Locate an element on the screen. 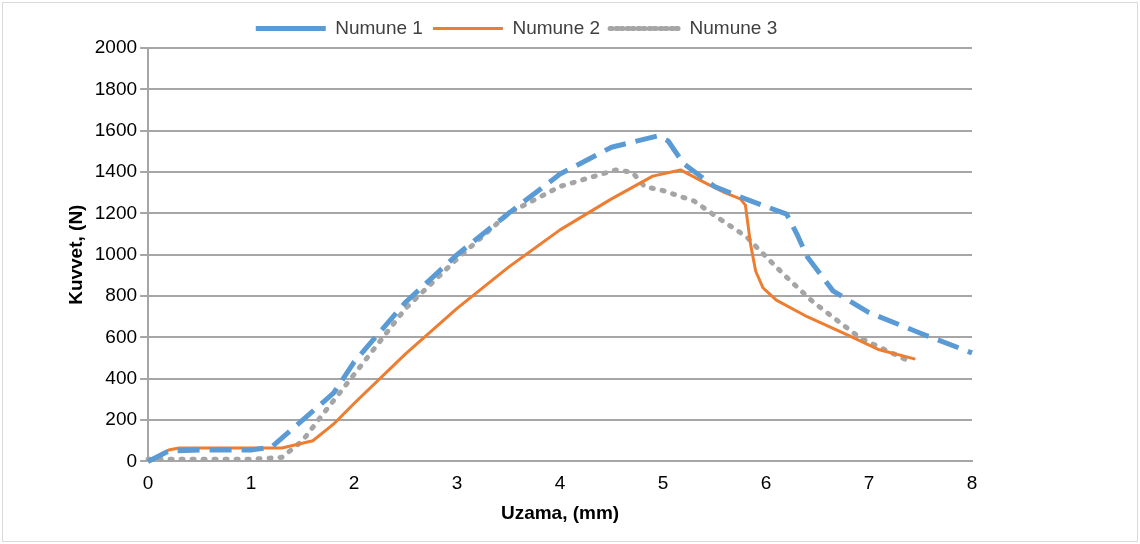  y-tick-label: 2000 is located at coordinates (116, 47).